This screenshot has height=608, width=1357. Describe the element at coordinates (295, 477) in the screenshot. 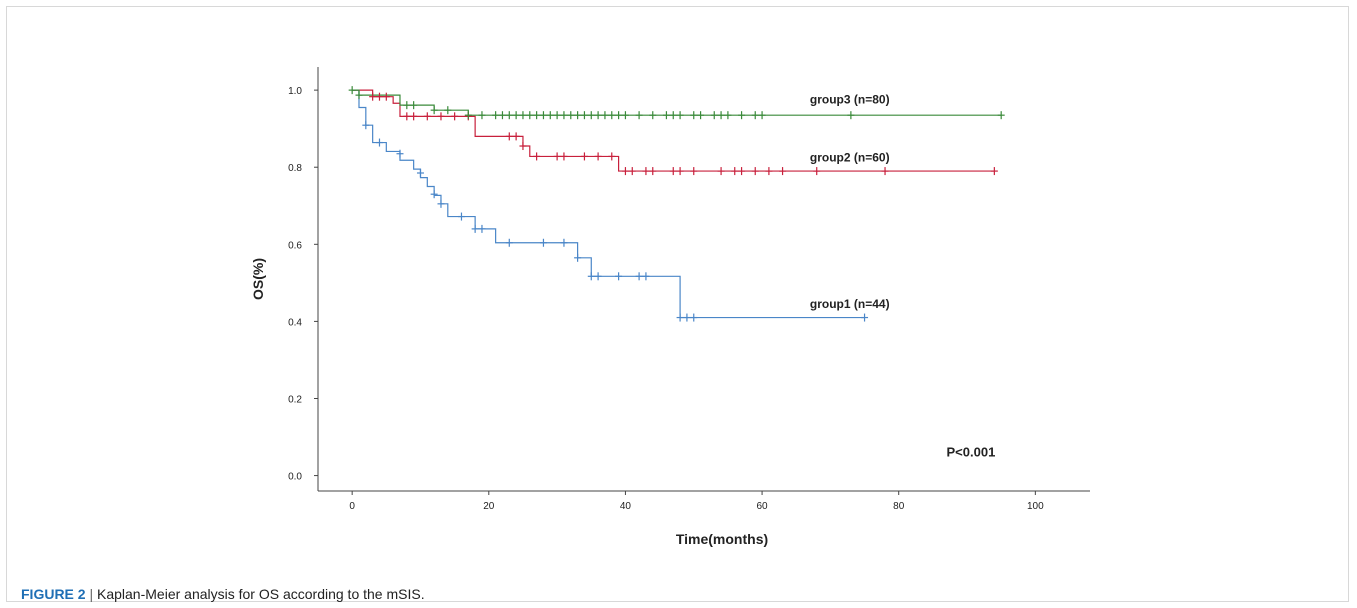

I see `y-tick-label: 0.0` at that location.